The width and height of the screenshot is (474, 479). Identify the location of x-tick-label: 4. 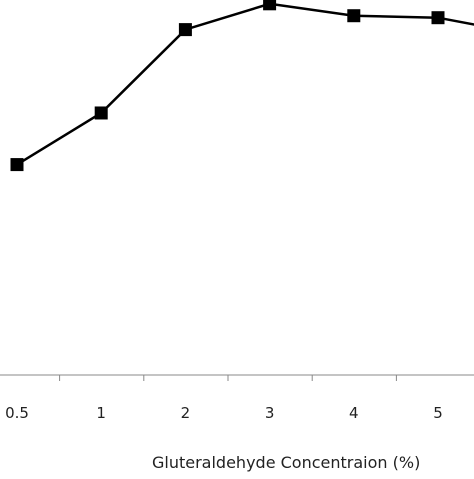
(354, 413).